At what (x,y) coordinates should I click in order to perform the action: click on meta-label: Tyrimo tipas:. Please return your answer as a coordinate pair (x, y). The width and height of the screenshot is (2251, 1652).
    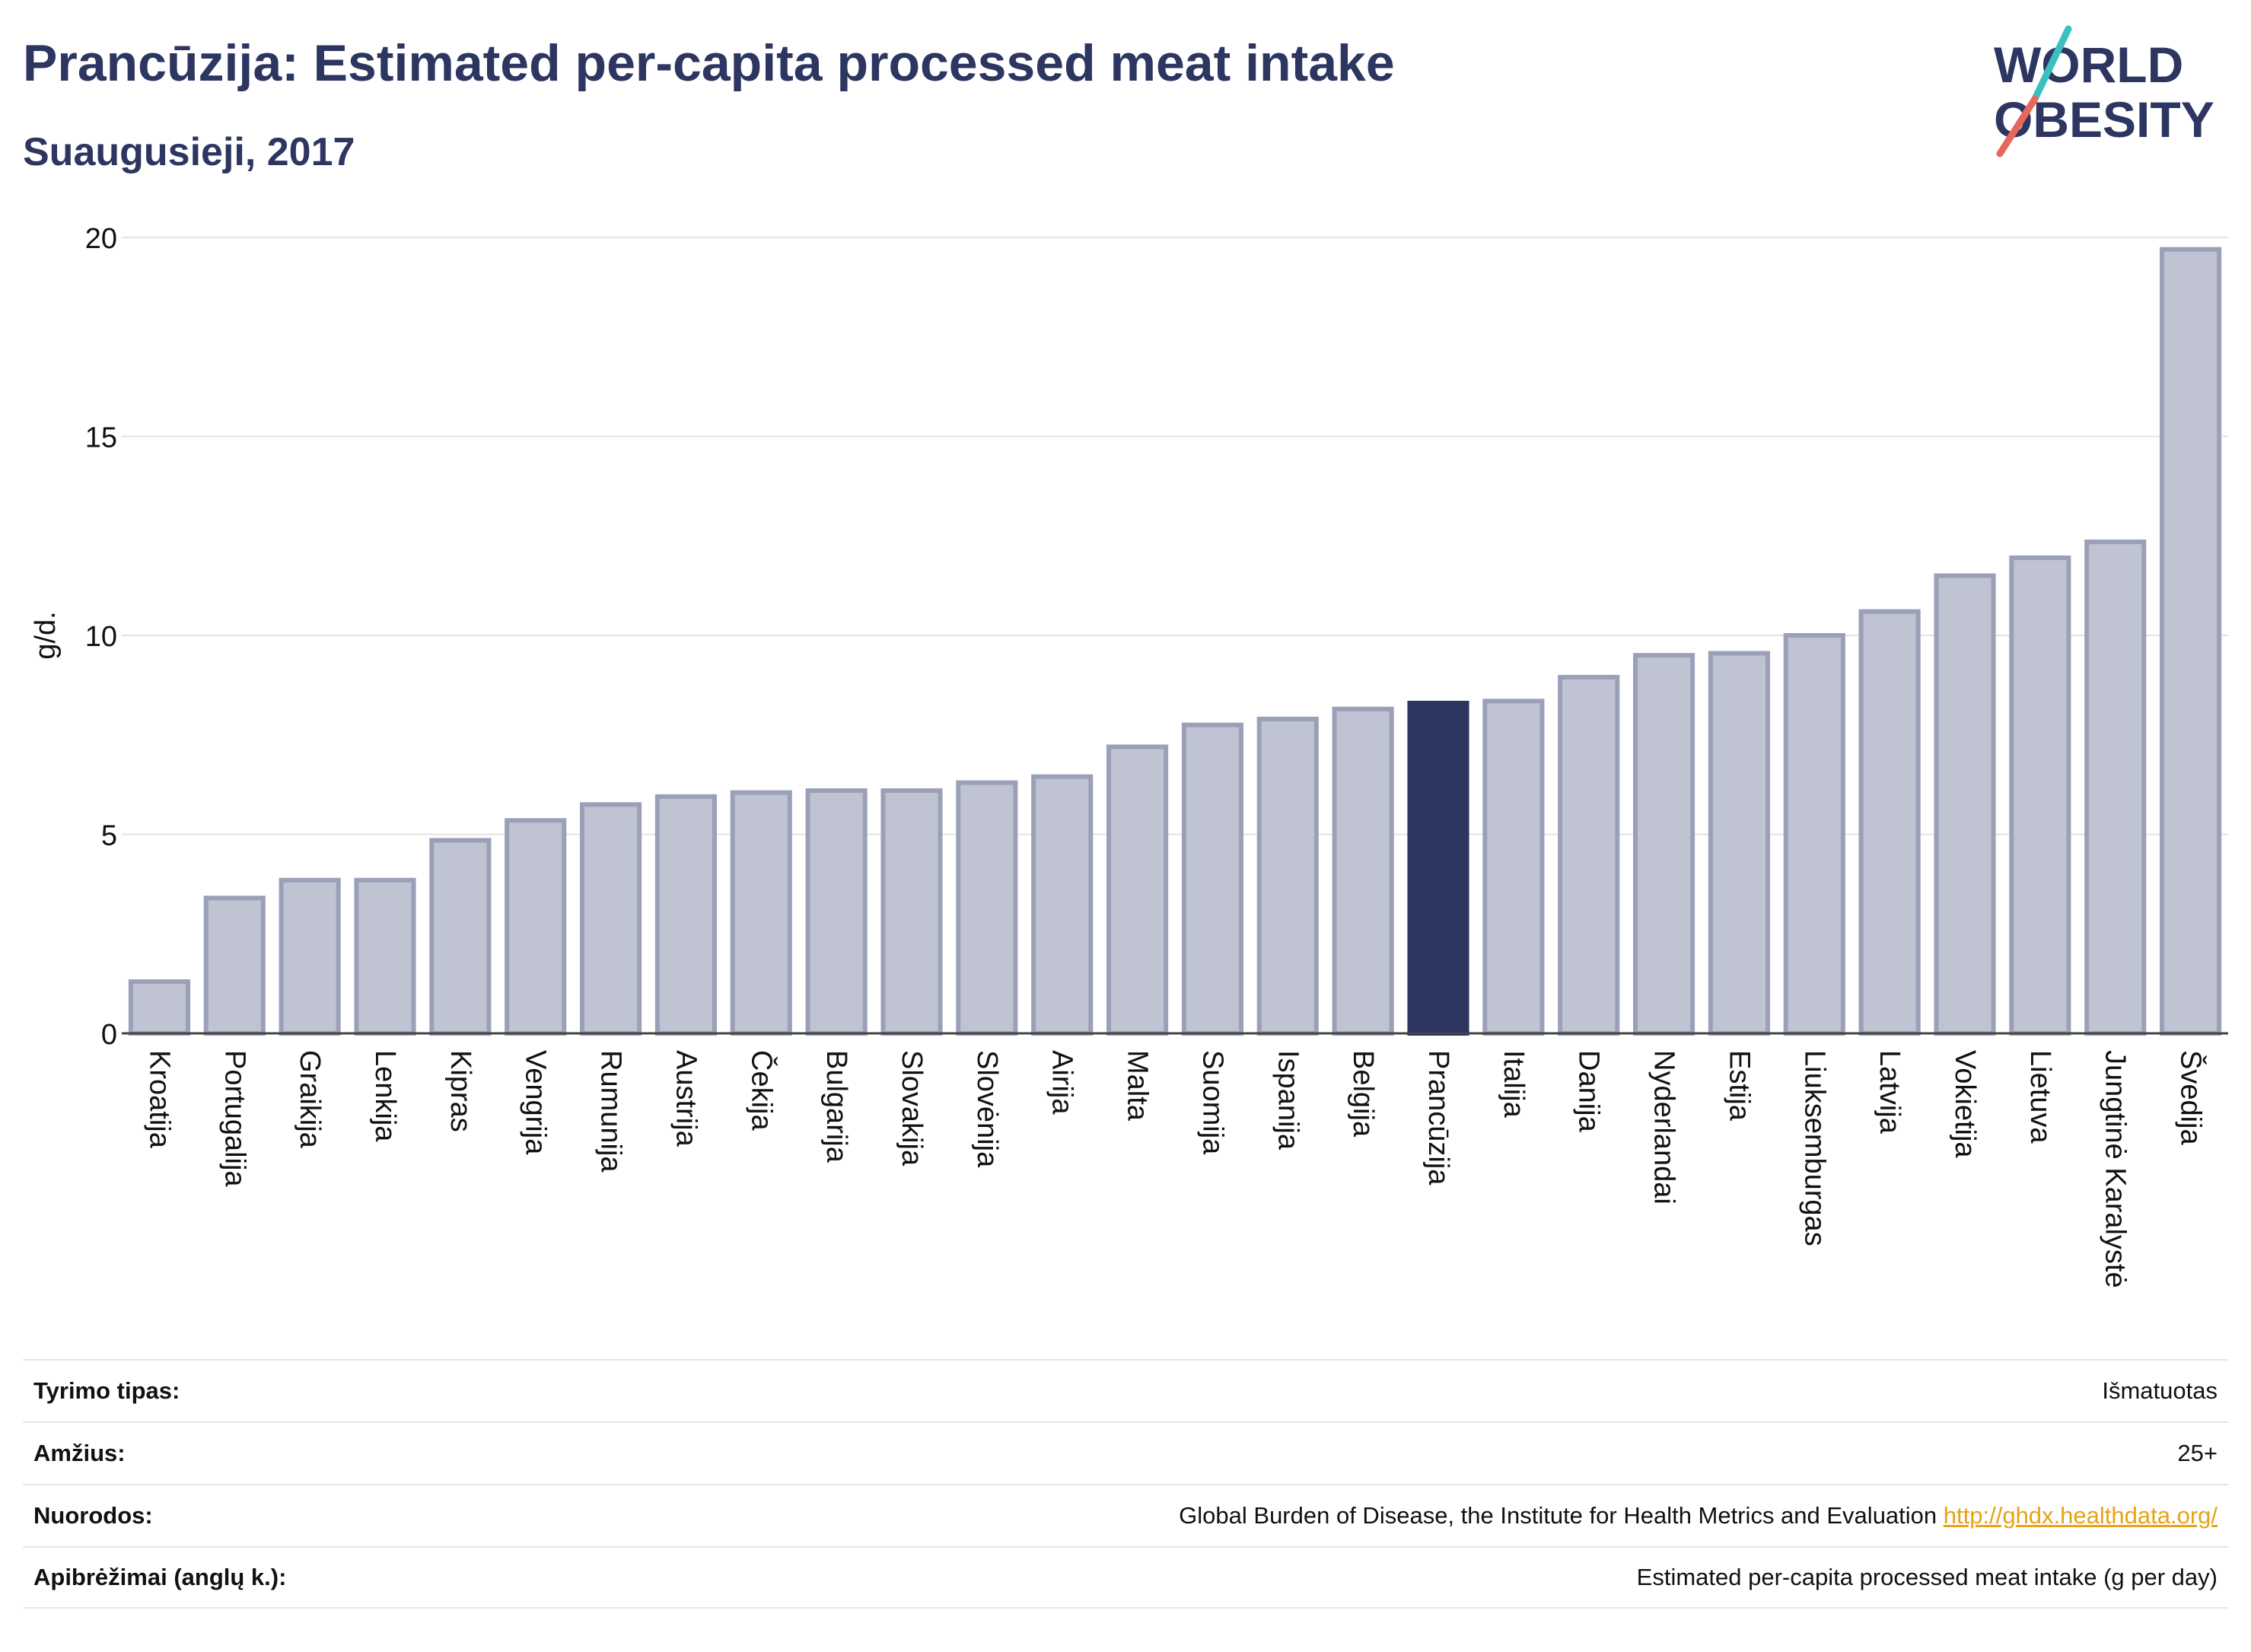
    Looking at the image, I should click on (106, 1390).